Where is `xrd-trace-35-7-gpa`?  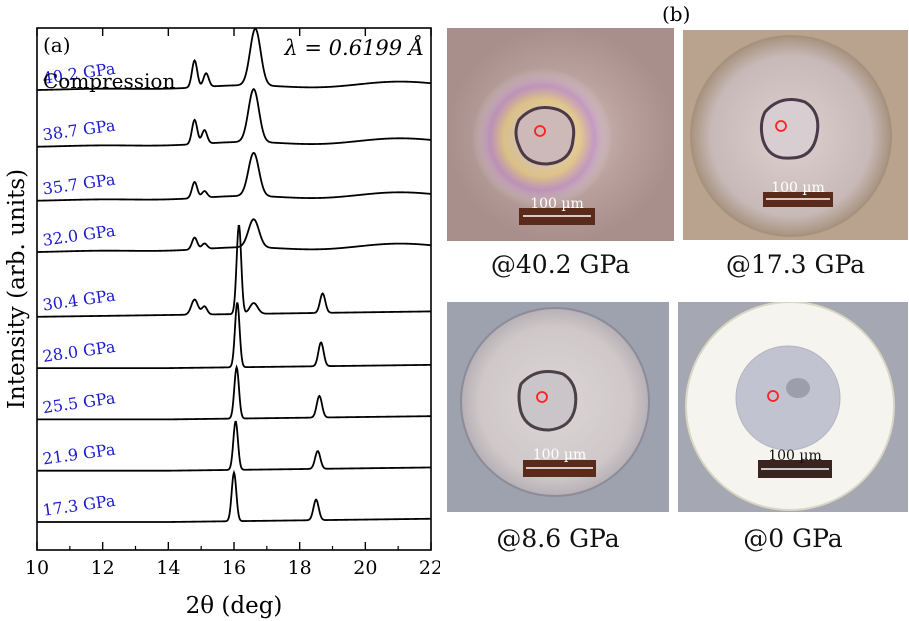 xrd-trace-35-7-gpa is located at coordinates (234, 176).